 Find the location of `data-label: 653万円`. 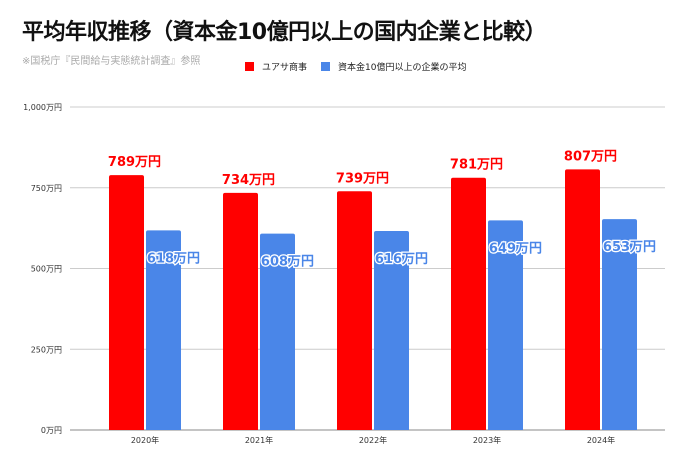

data-label: 653万円 is located at coordinates (629, 247).